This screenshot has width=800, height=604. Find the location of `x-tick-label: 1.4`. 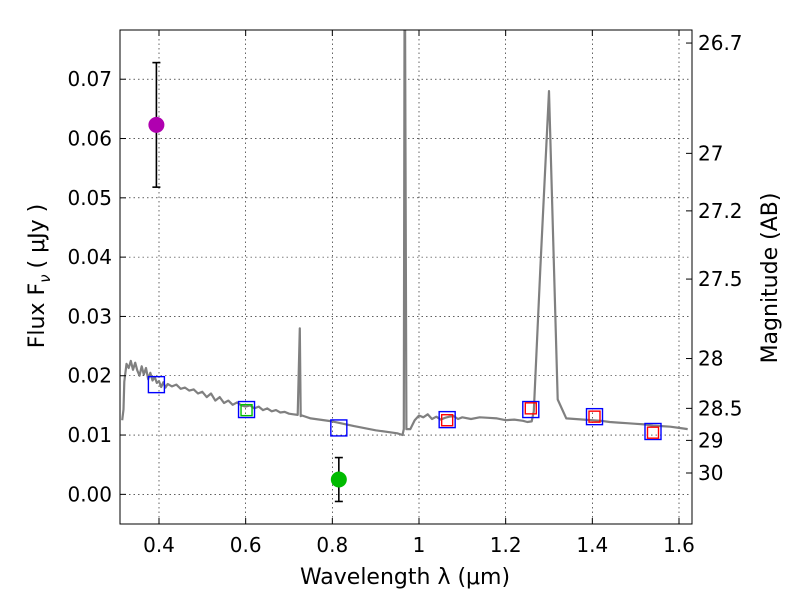

x-tick-label: 1.4 is located at coordinates (592, 545).